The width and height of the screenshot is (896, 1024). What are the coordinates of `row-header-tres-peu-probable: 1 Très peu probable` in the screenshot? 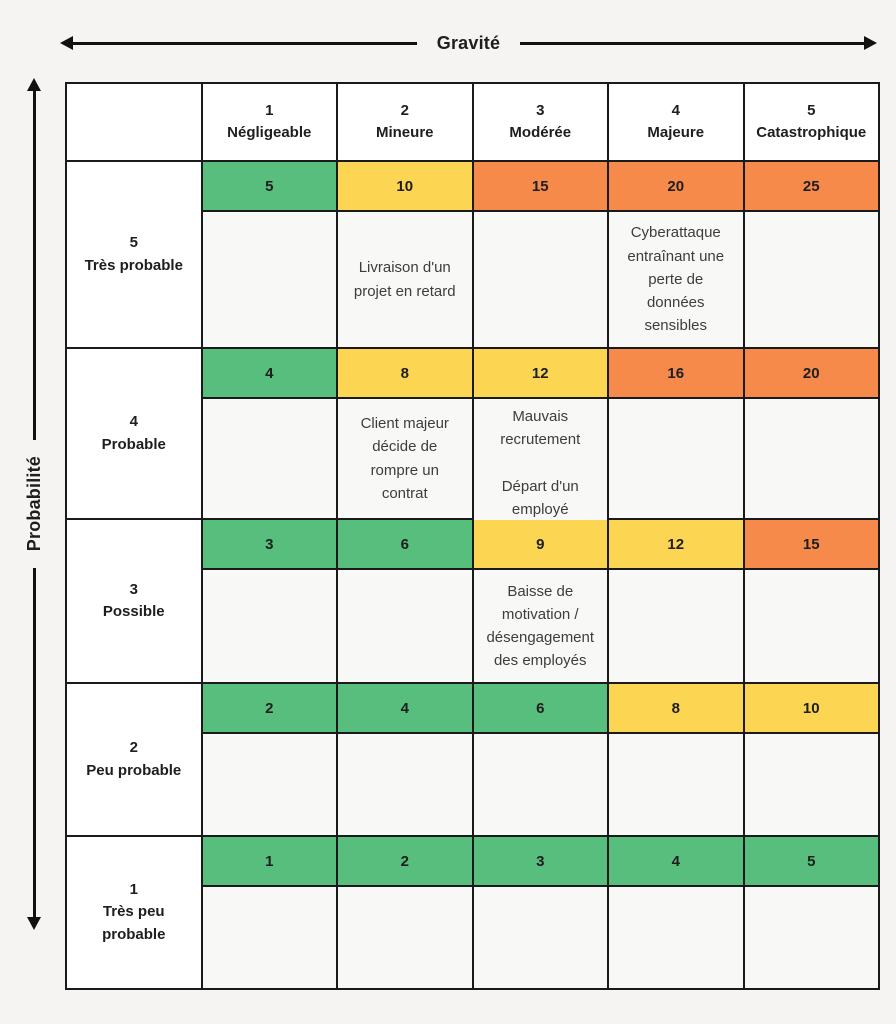 It's located at (134, 912).